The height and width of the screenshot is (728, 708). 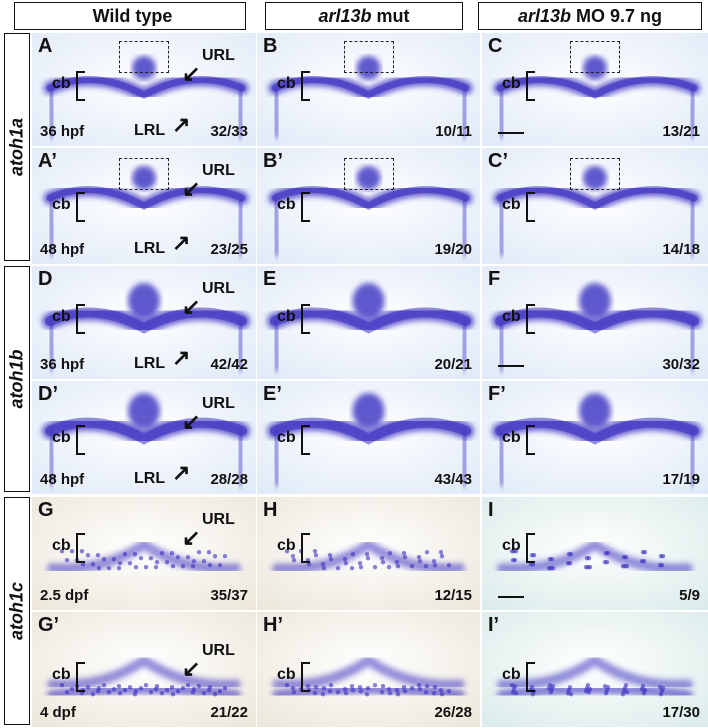 What do you see at coordinates (619, 15) in the screenshot?
I see `column-header-text: MO 9.7 ng` at bounding box center [619, 15].